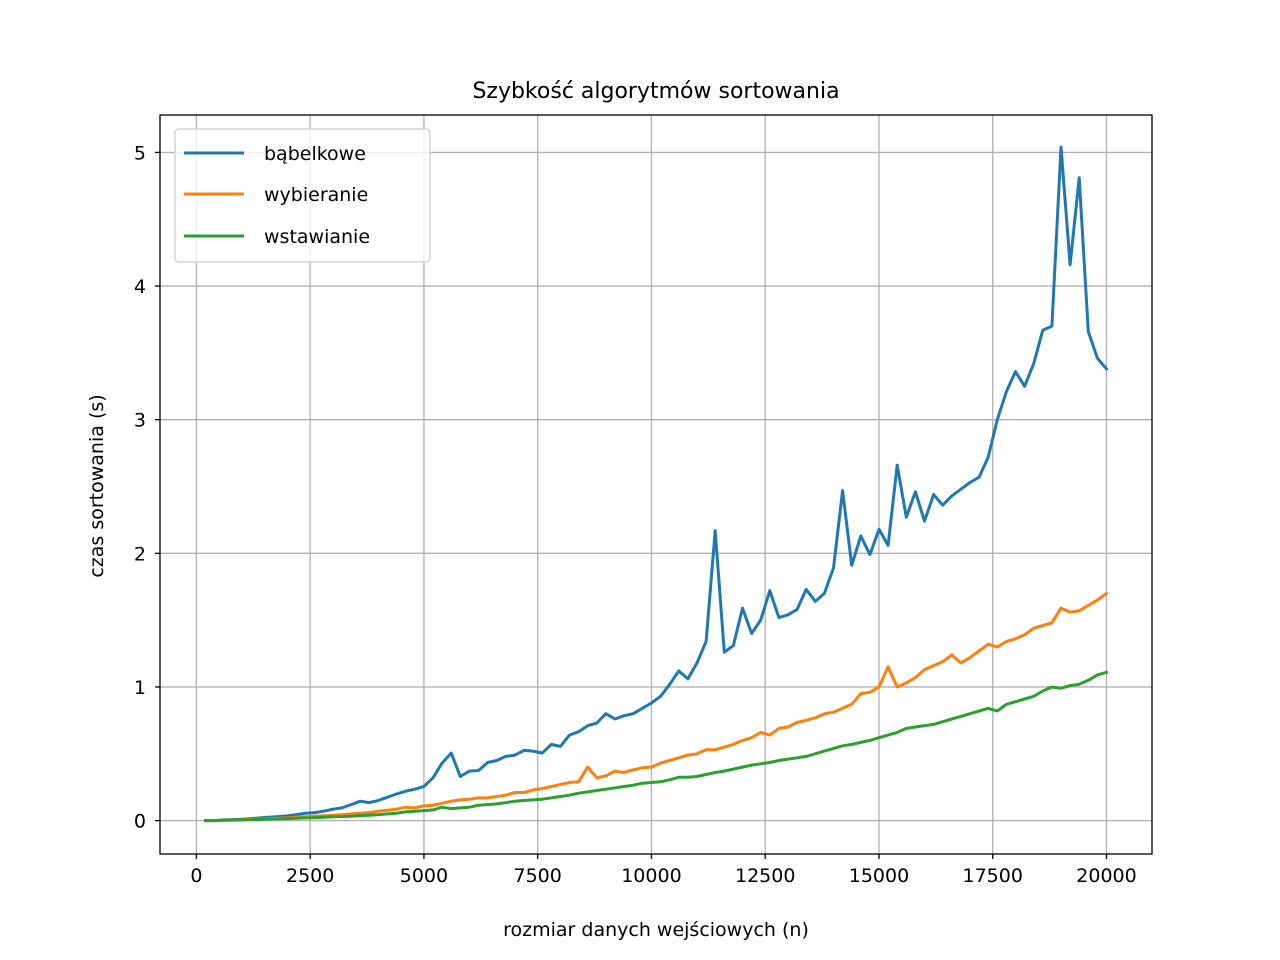 This screenshot has width=1280, height=960. I want to click on x-tick-label: 0, so click(196, 876).